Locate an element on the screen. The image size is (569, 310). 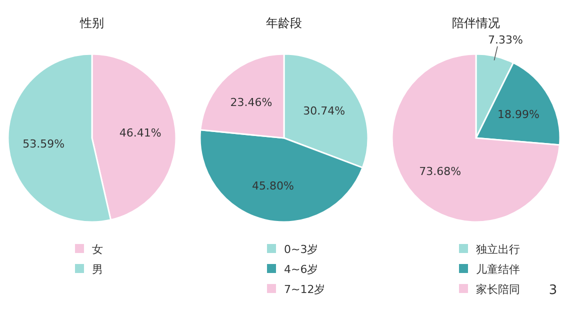
chart-title: 陪伴情况 is located at coordinates (476, 23).